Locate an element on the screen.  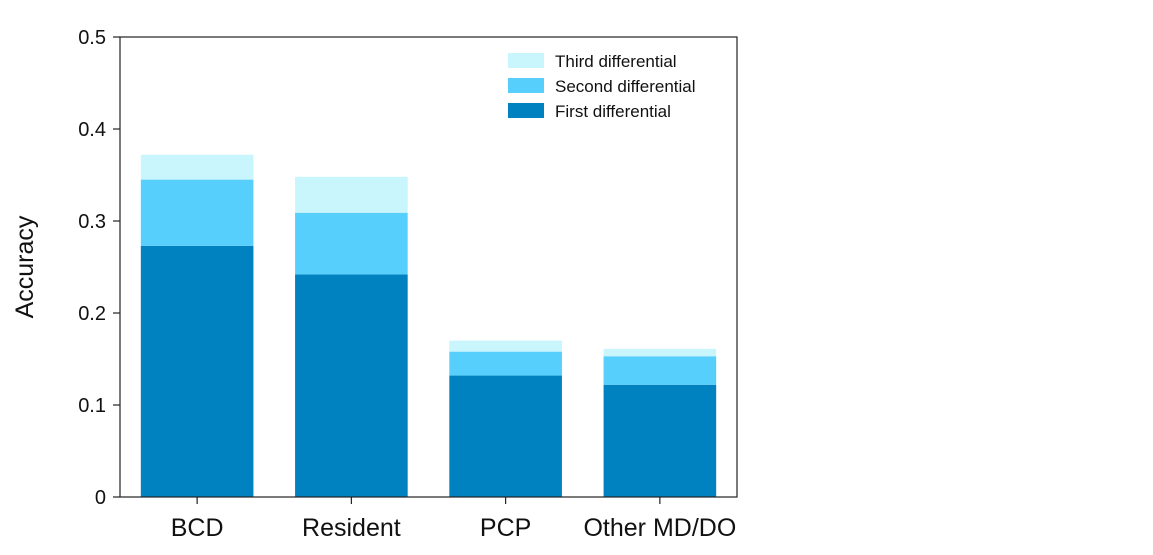
bar-resident-first-differential is located at coordinates (351, 385).